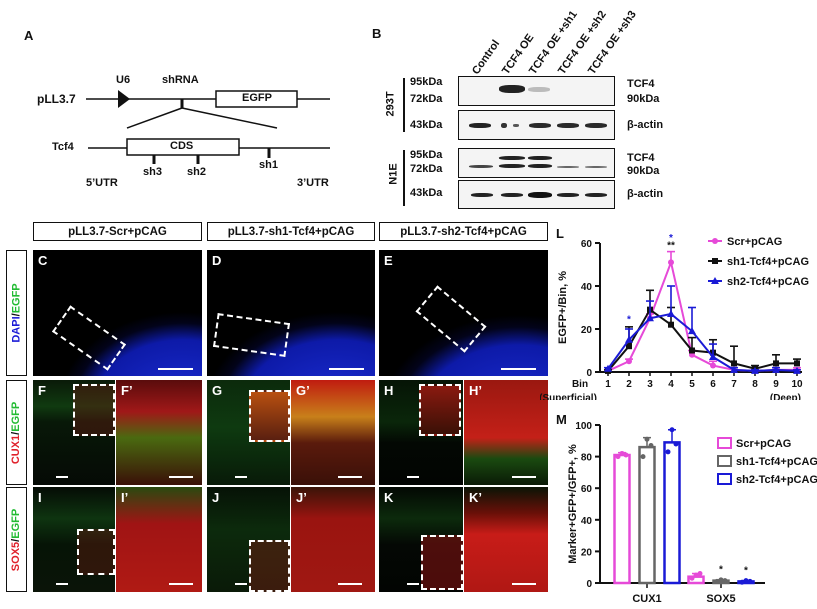 Image resolution: width=817 pixels, height=609 pixels. Describe the element at coordinates (641, 158) in the screenshot. I see `target-label-n1e: TCF4` at that location.